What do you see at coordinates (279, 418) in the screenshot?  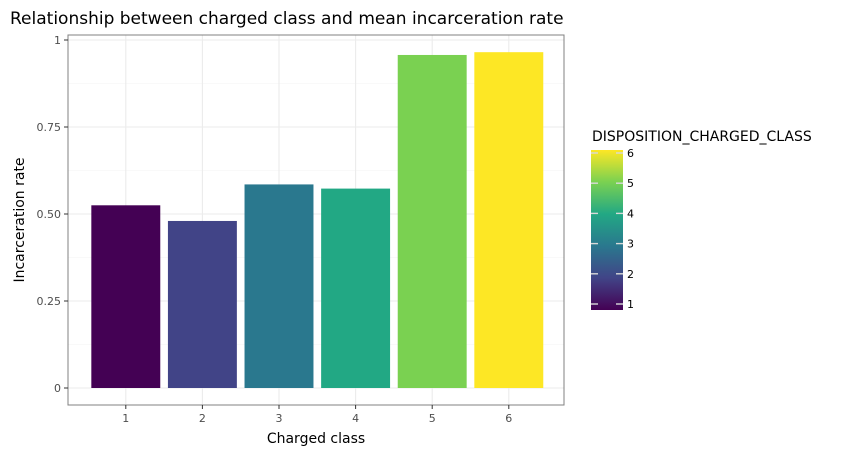 I see `x-tick-label: 3` at bounding box center [279, 418].